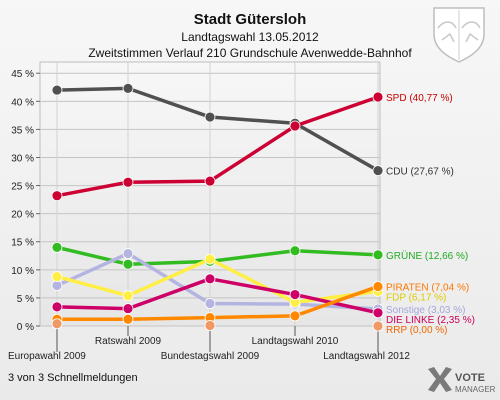  What do you see at coordinates (459, 35) in the screenshot?
I see `coat-of-arms-icon` at bounding box center [459, 35].